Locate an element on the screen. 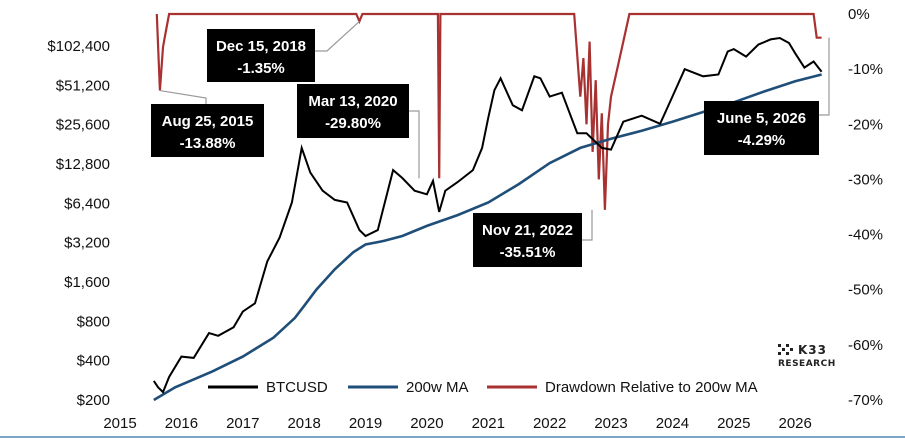  left-tick-label: $102,400 is located at coordinates (78, 46).